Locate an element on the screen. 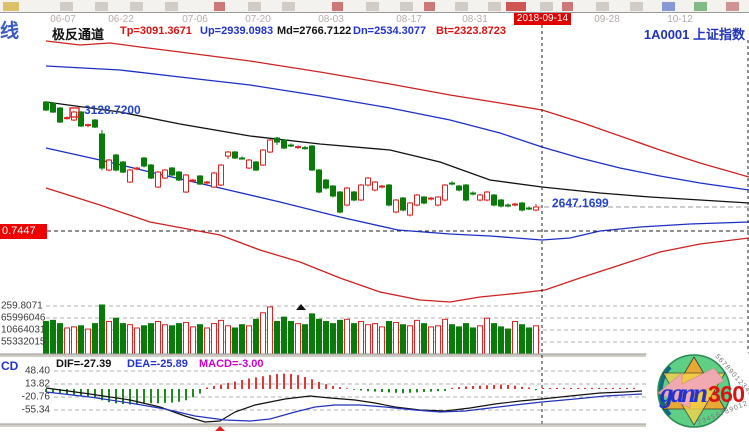  toolbar is located at coordinates (374, 6).